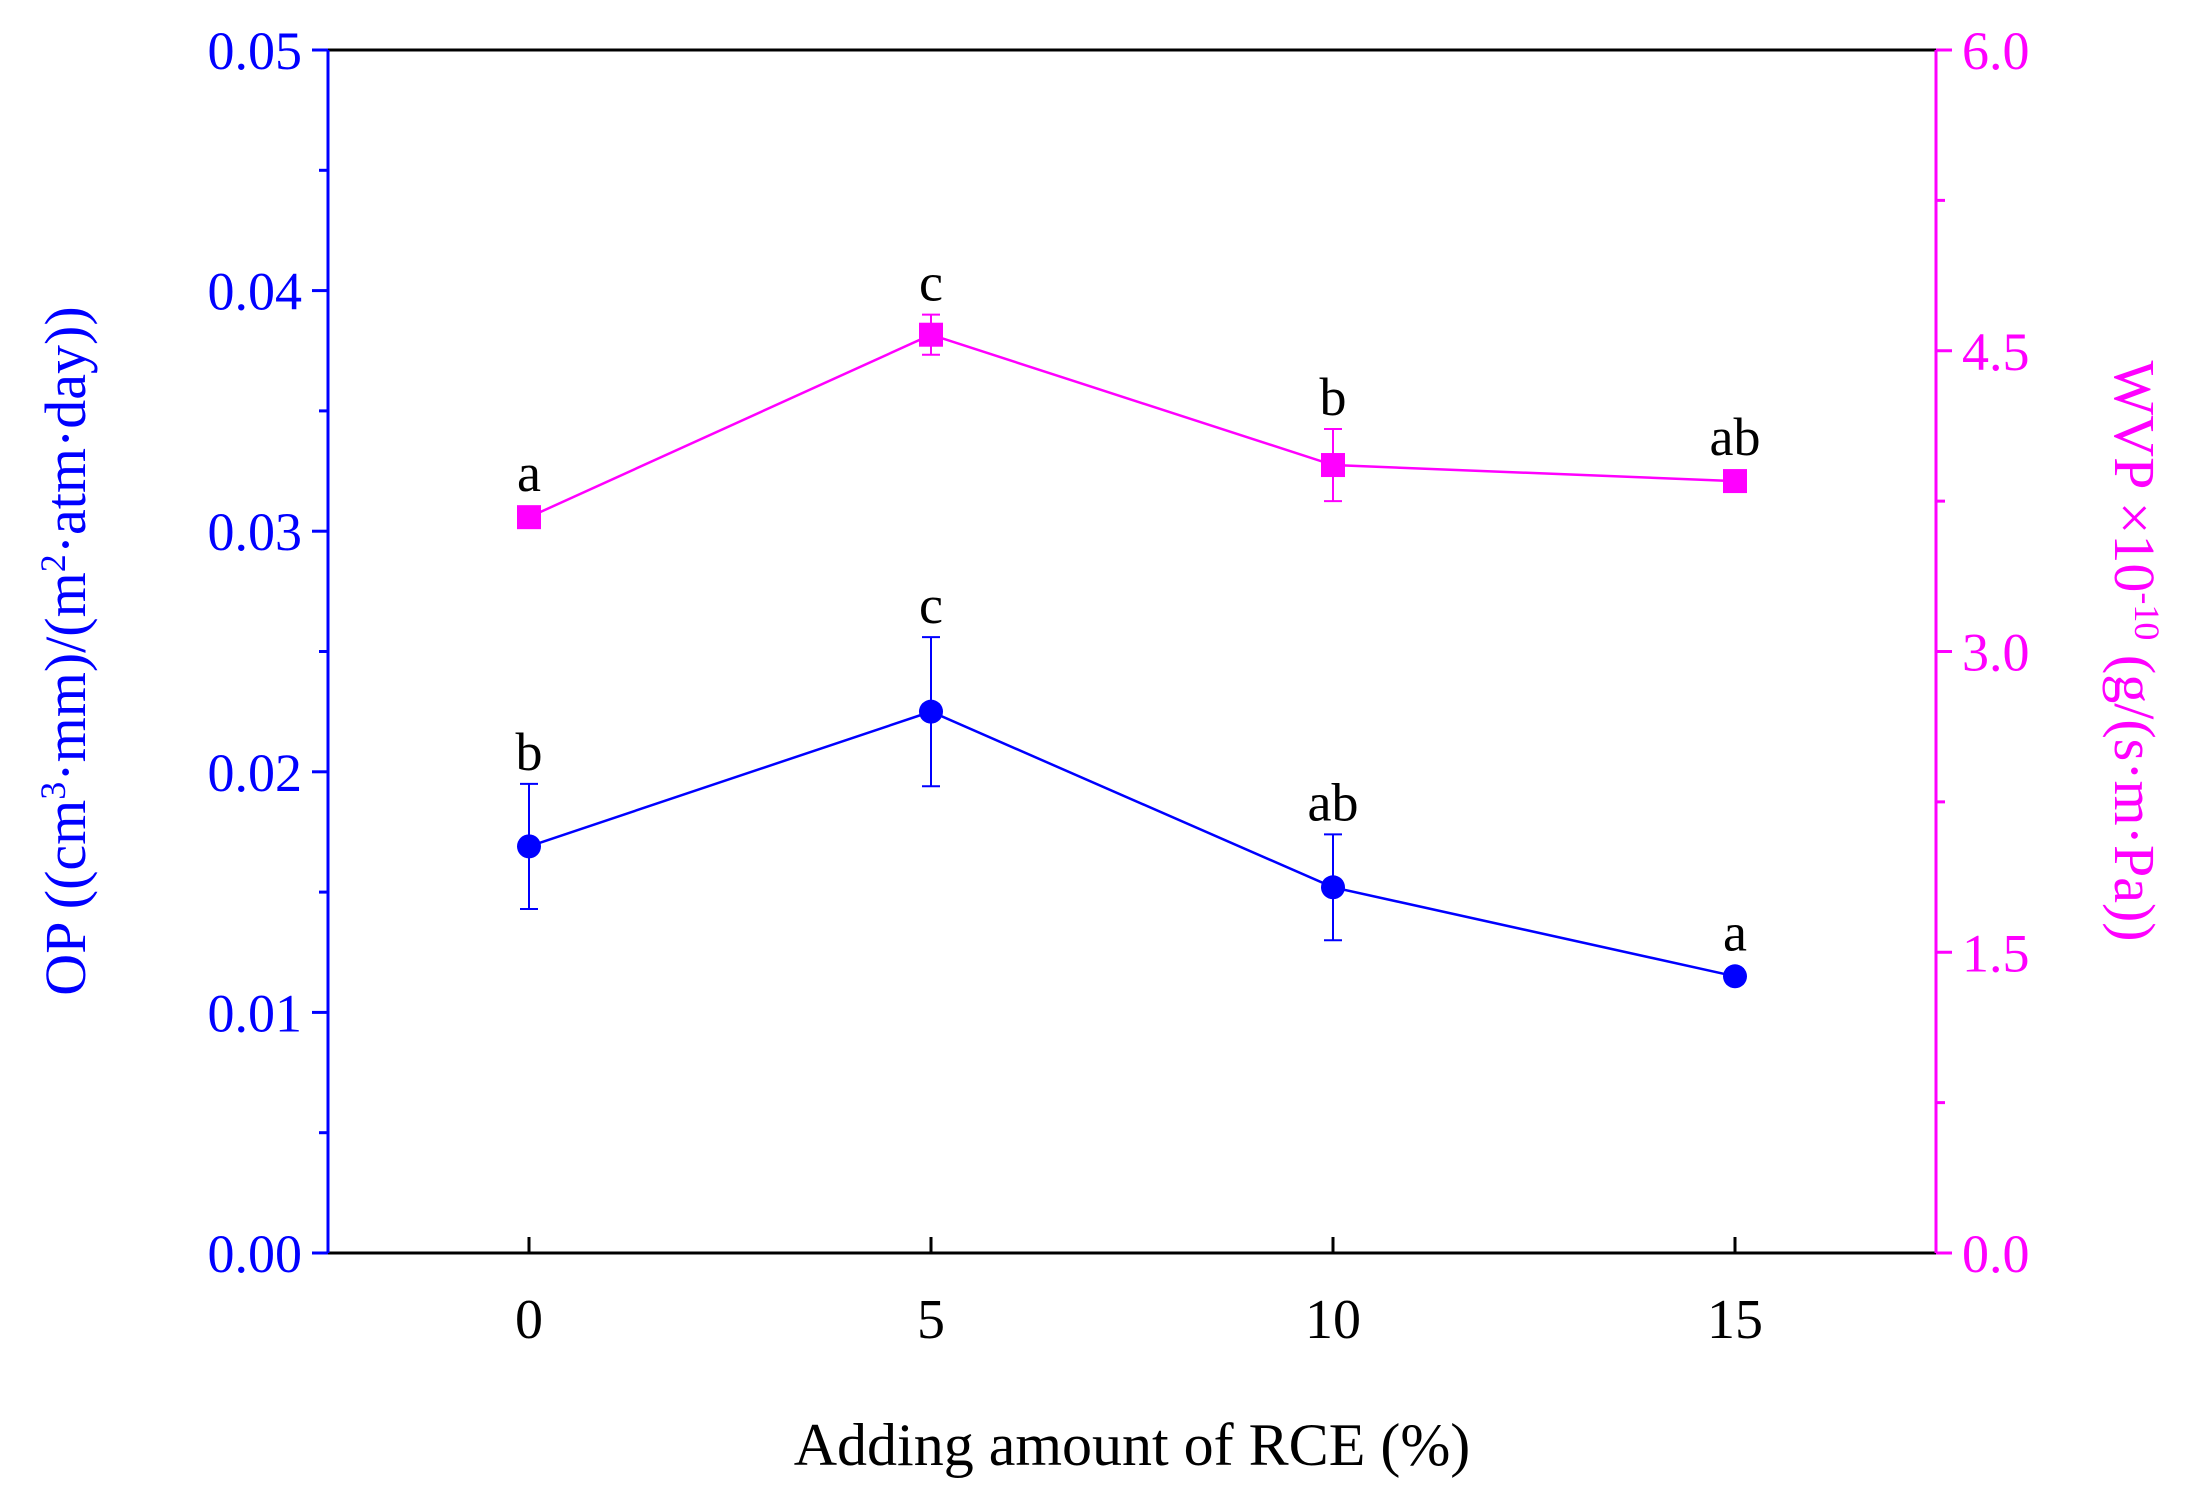 Image resolution: width=2201 pixels, height=1511 pixels. Describe the element at coordinates (931, 283) in the screenshot. I see `wvp-significance-label: c` at that location.